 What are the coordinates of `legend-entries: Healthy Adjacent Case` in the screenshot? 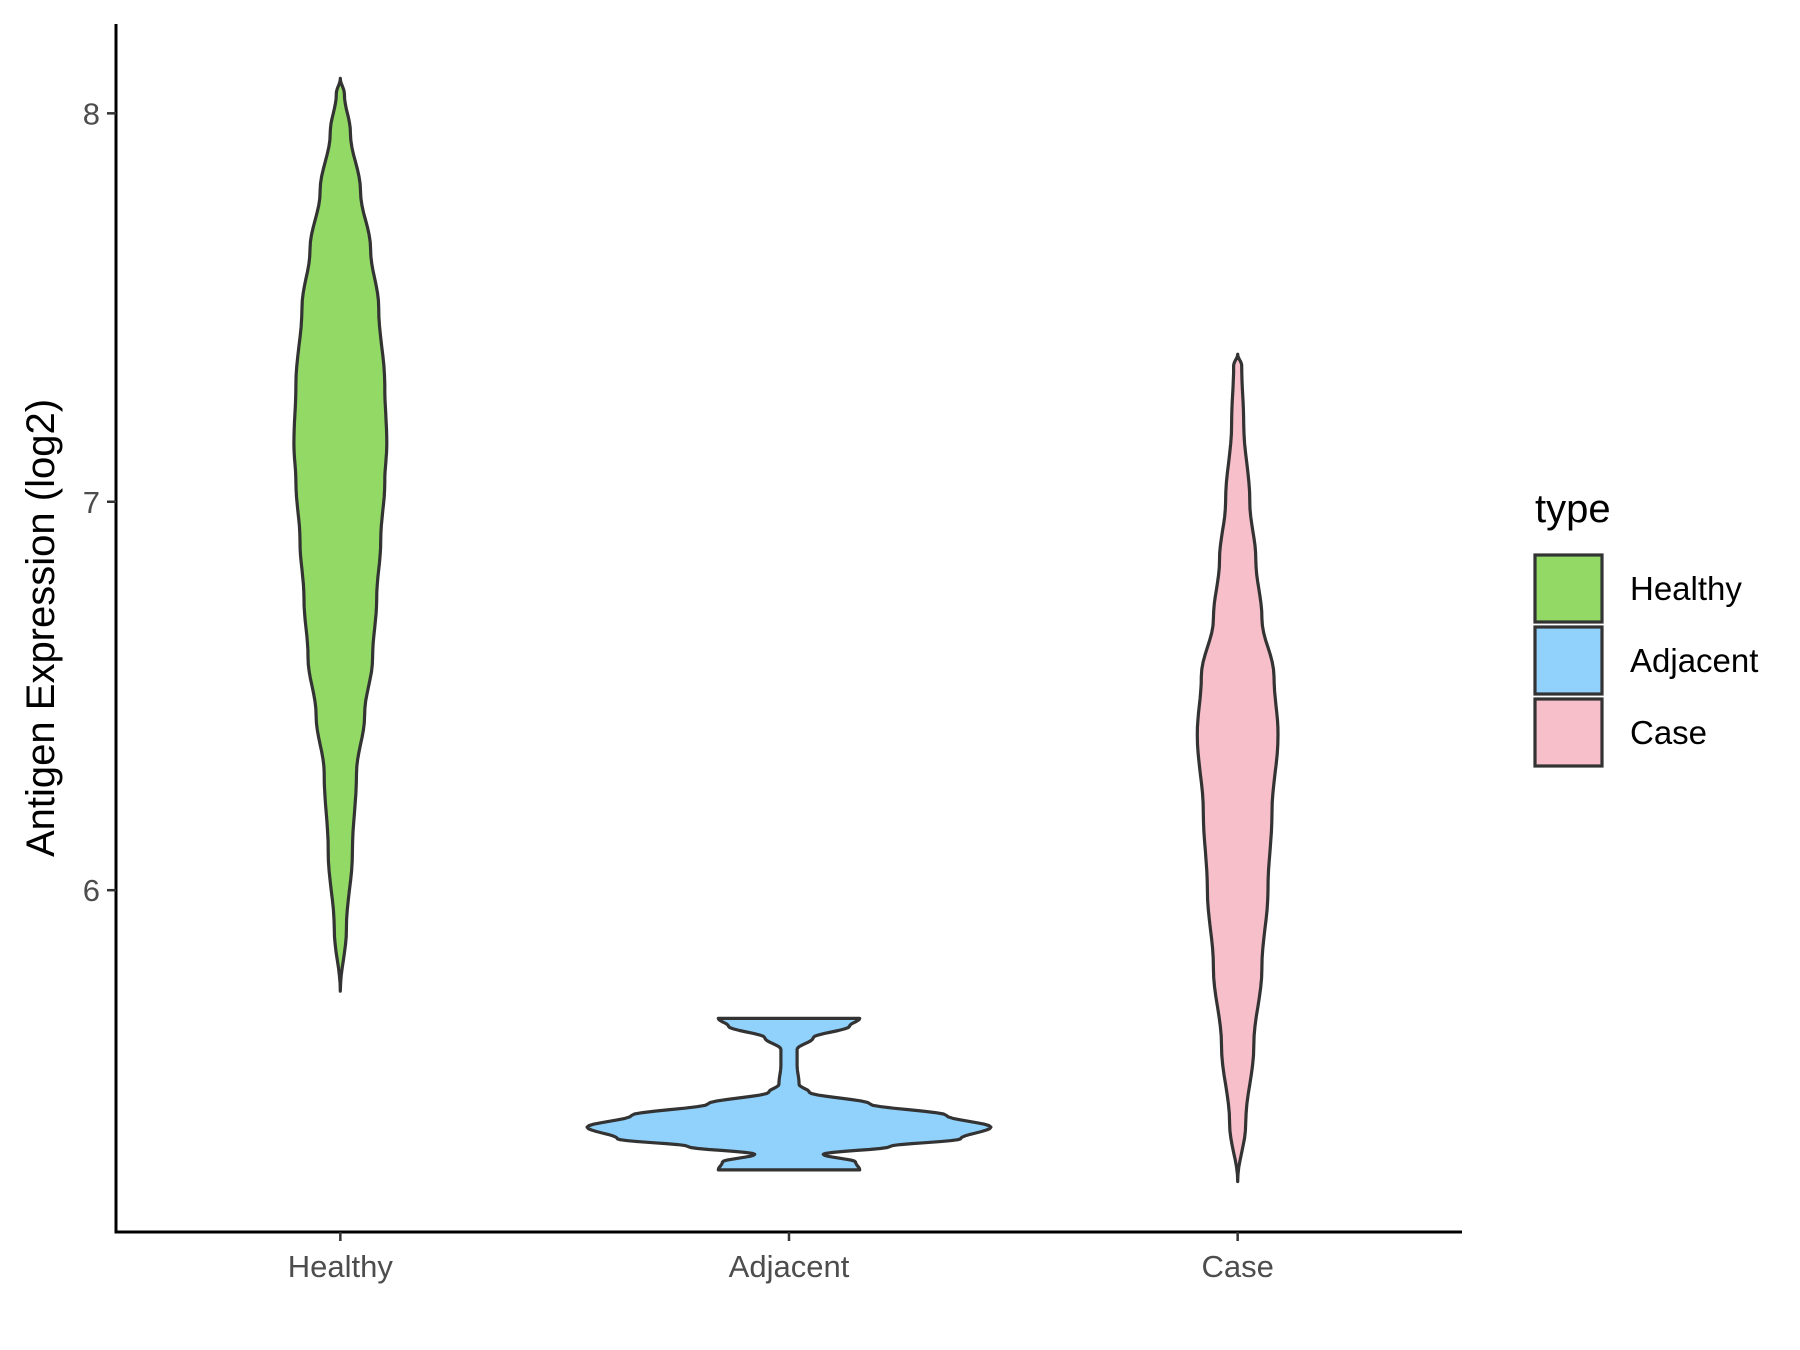 It's located at (1645, 660).